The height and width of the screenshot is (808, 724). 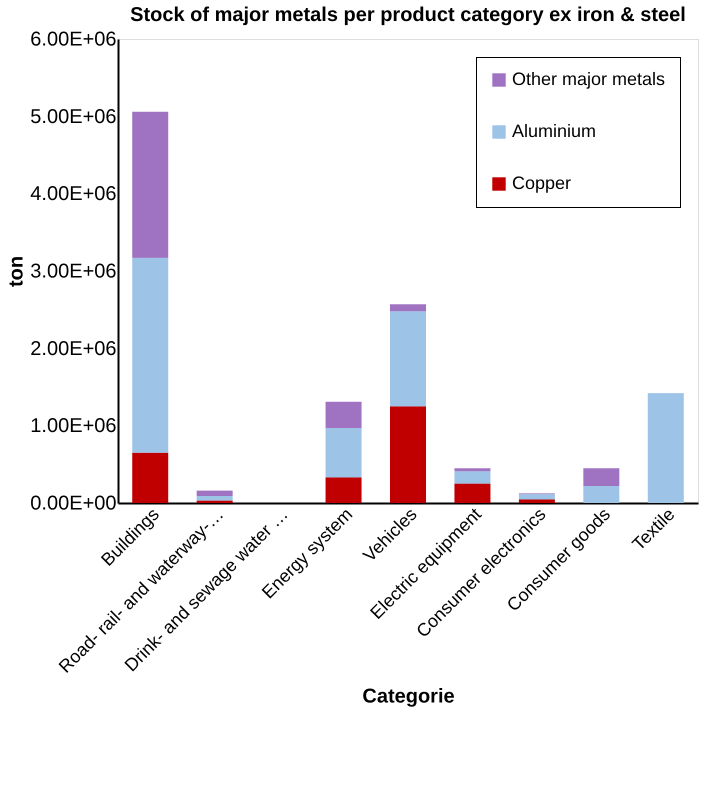 I want to click on legend-label: Copper, so click(x=542, y=183).